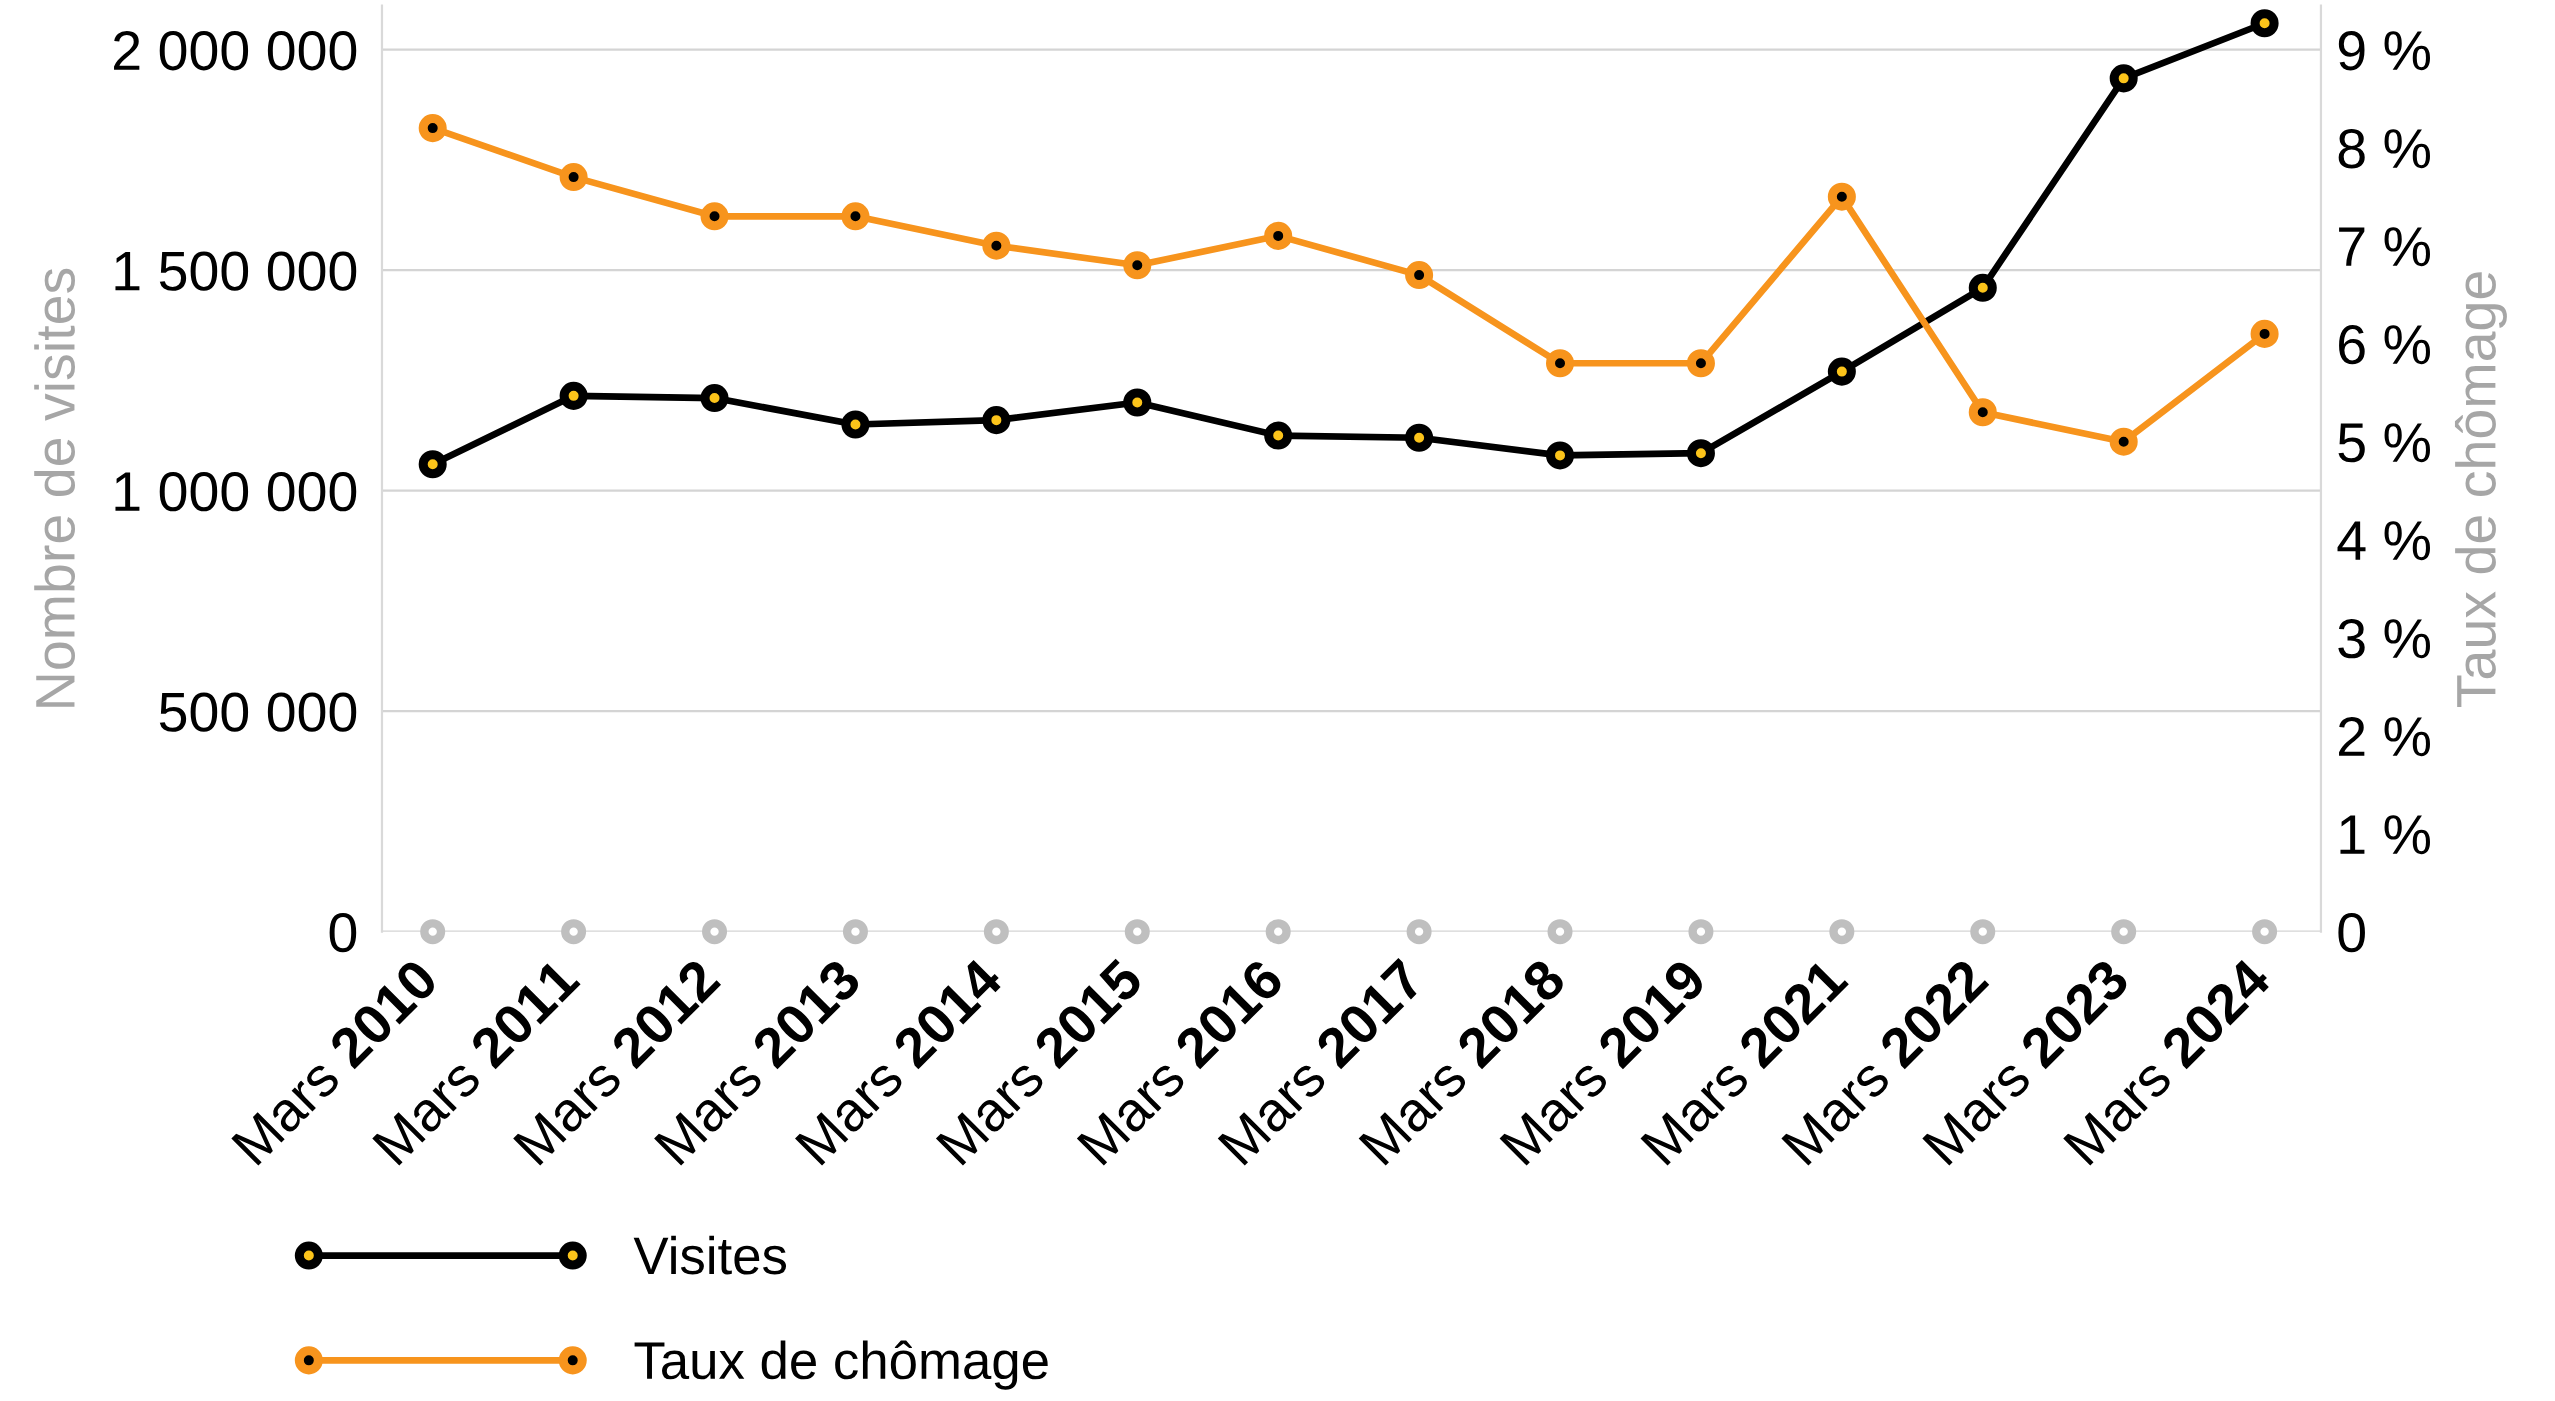 The height and width of the screenshot is (1401, 2555). Describe the element at coordinates (258, 712) in the screenshot. I see `y-tick-label: 500 000` at that location.